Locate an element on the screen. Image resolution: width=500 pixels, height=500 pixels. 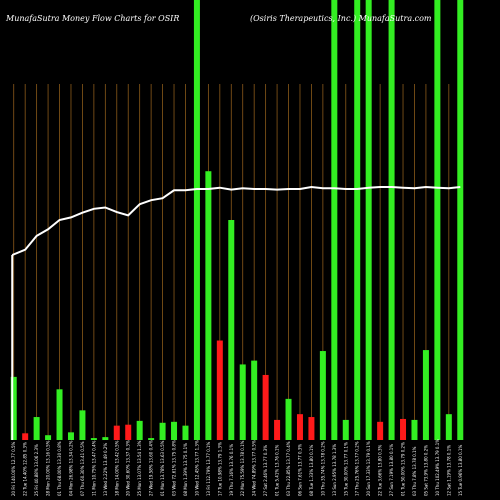
x-tick-label: 07 Thu 60.30% 13.41 0.5% is located at coordinates (82, 468).